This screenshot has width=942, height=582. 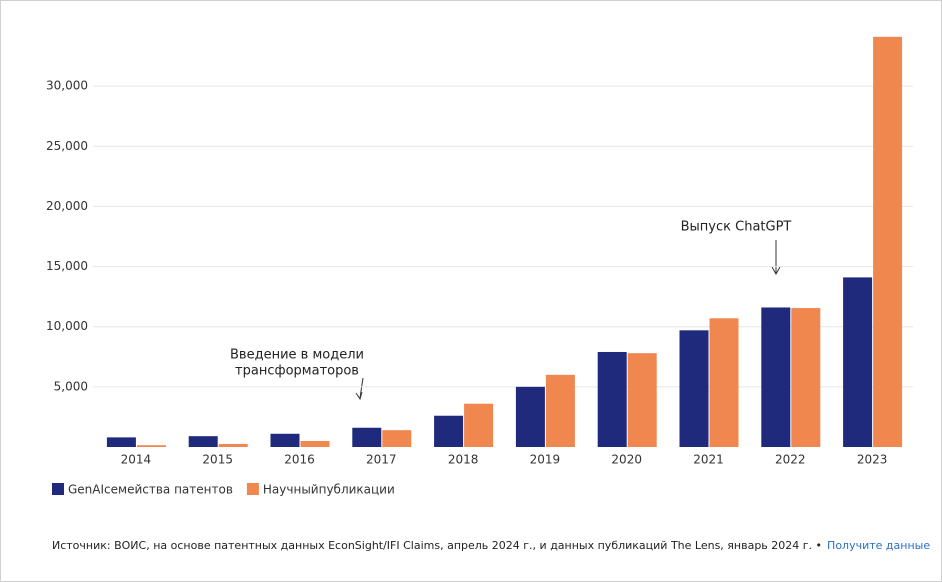 I want to click on x-tick-label: 2021, so click(x=708, y=460).